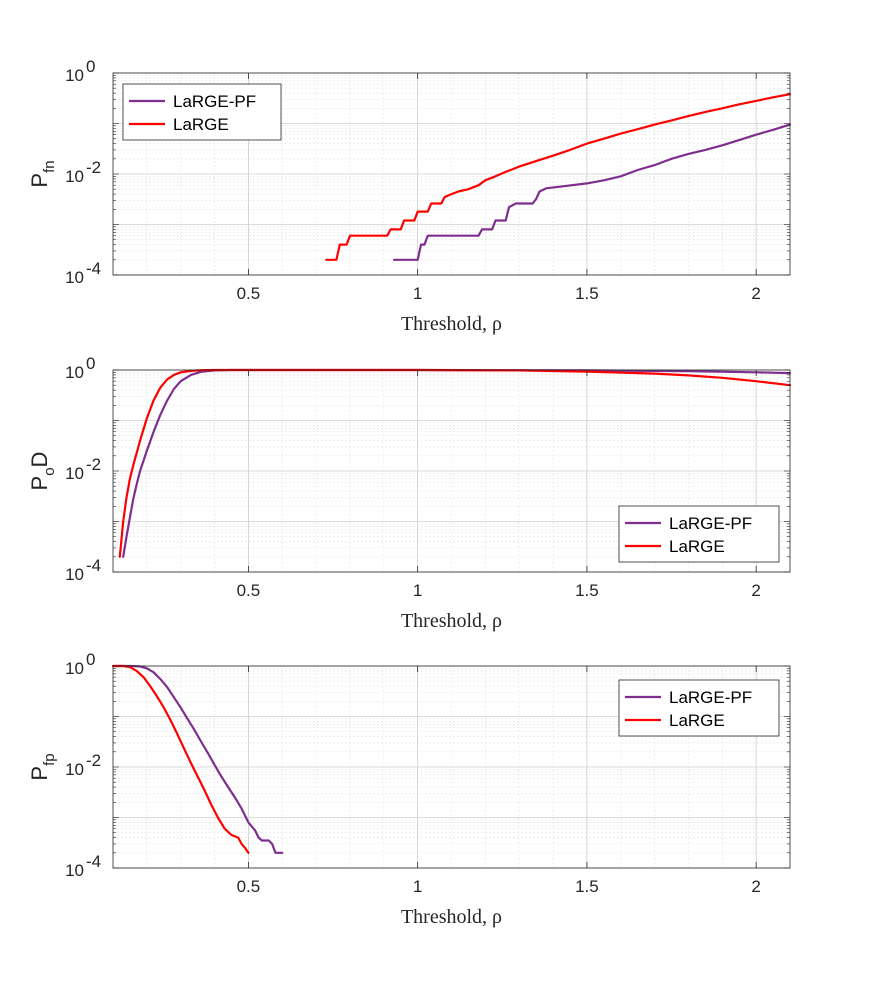  Describe the element at coordinates (42, 766) in the screenshot. I see `y-axis-label: Pfp` at that location.